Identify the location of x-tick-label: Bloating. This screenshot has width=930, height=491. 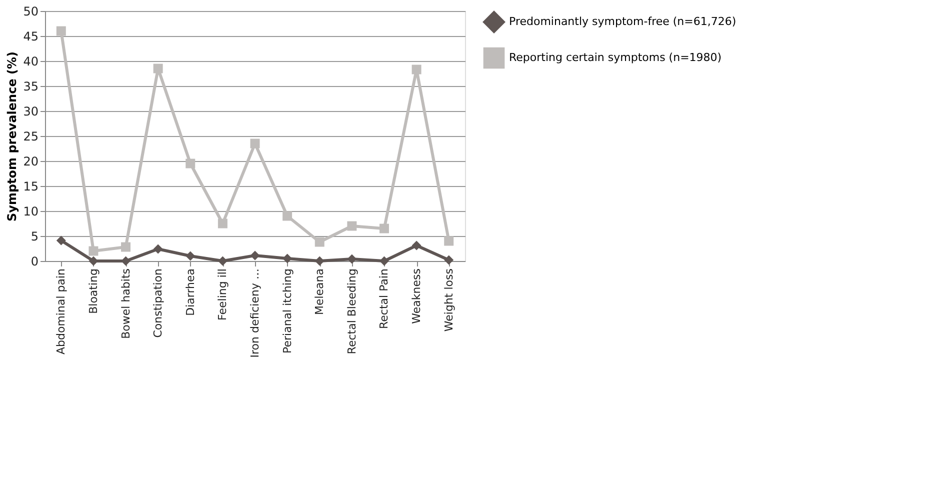
(93, 291).